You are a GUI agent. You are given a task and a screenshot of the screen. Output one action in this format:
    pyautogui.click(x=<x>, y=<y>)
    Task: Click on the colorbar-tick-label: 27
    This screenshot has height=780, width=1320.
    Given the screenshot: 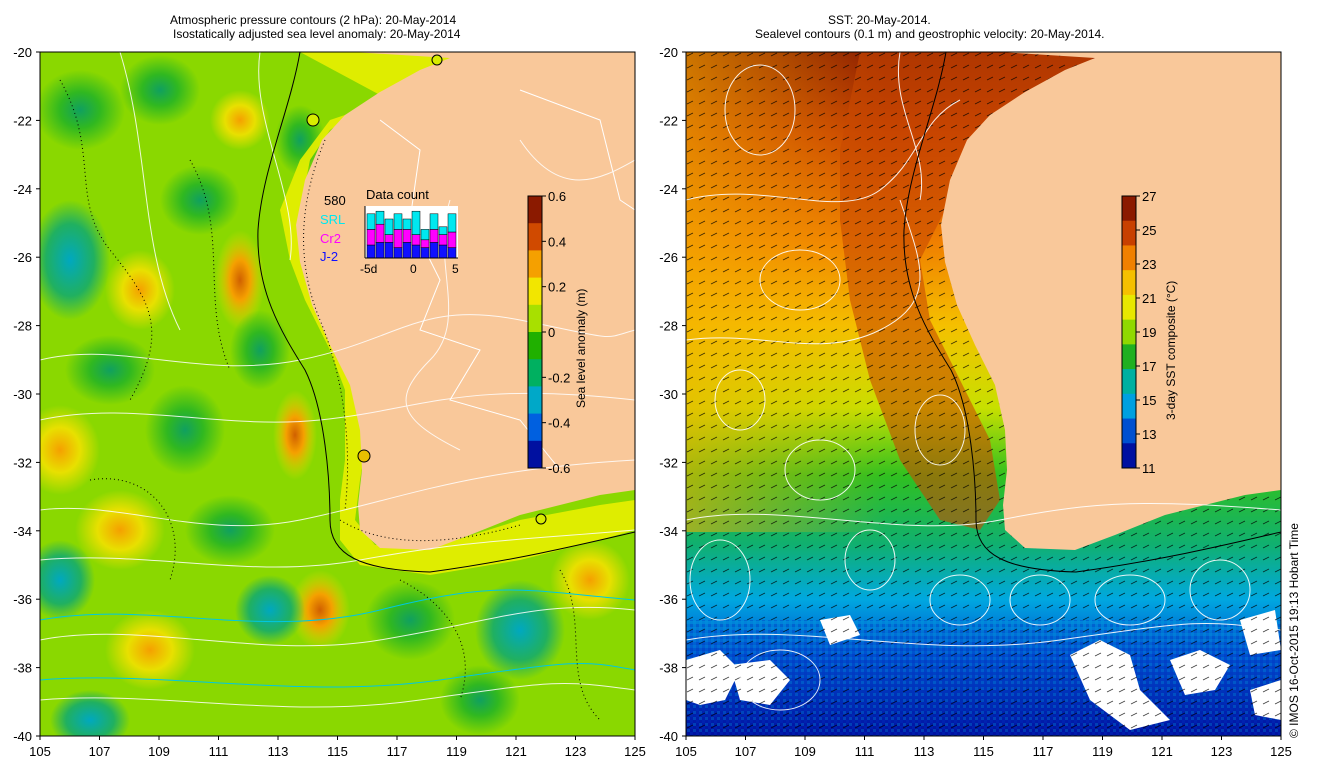 What is the action you would take?
    pyautogui.click(x=1149, y=196)
    